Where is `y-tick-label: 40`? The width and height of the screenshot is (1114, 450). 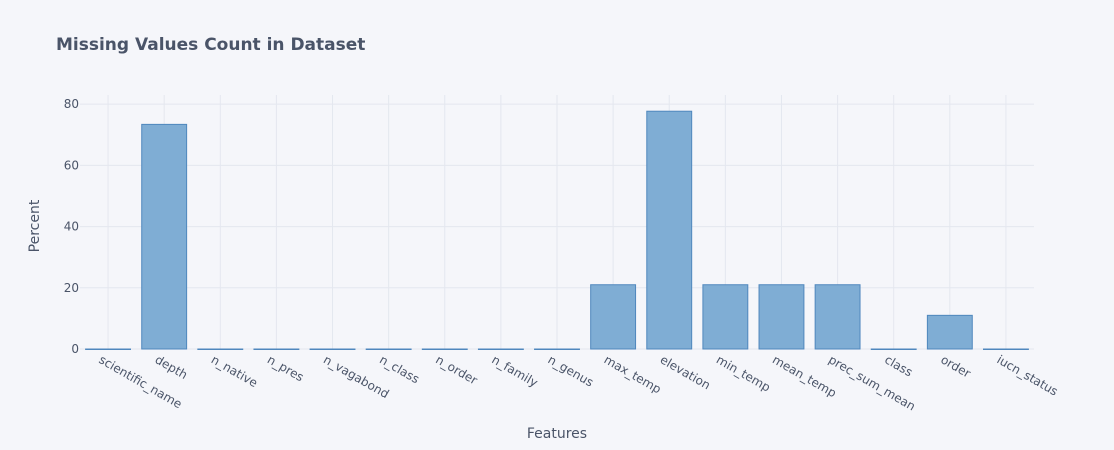
y-tick-label: 40 is located at coordinates (71, 227).